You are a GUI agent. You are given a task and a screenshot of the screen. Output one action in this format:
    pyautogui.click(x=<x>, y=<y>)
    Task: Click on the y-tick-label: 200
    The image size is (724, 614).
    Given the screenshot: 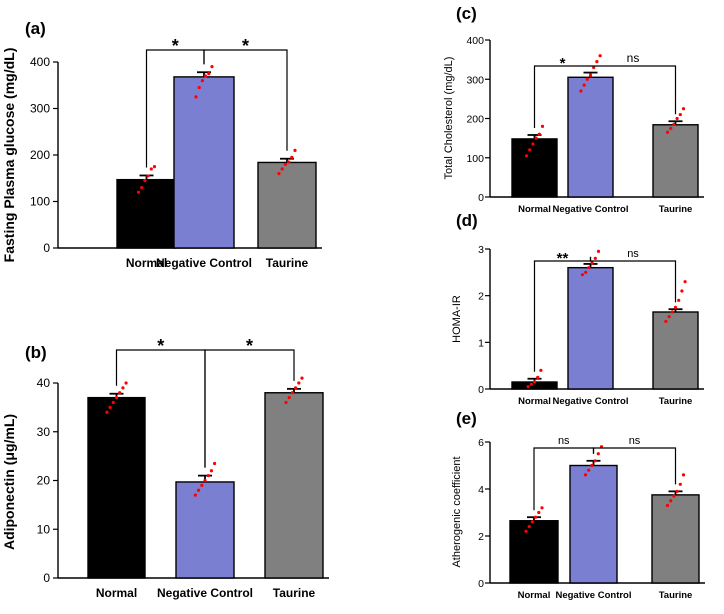 What is the action you would take?
    pyautogui.click(x=475, y=120)
    